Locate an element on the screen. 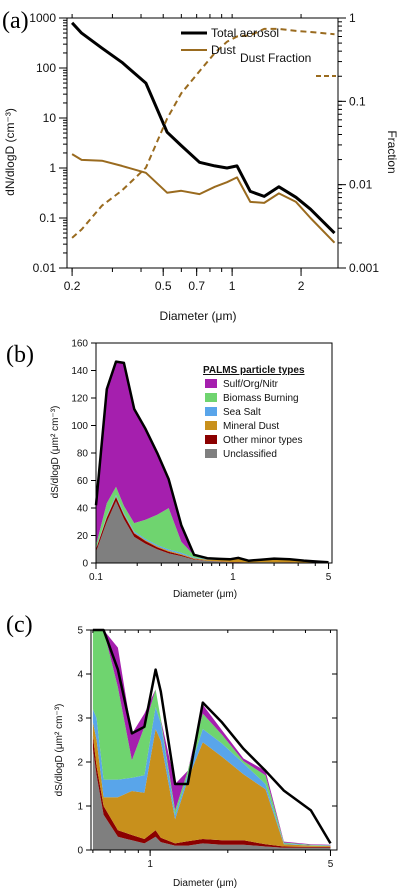  y-tick-label: 160 is located at coordinates (79, 344).